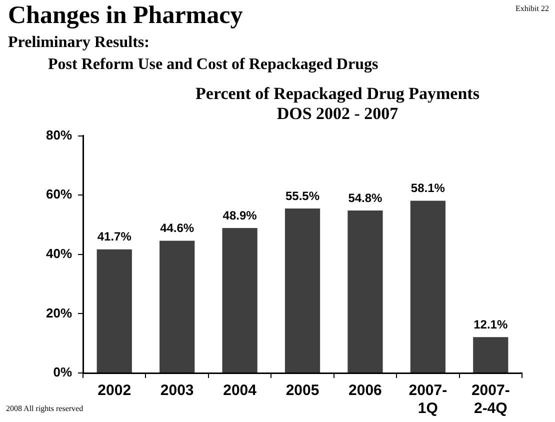 The height and width of the screenshot is (422, 555). Describe the element at coordinates (59, 312) in the screenshot. I see `y-tick-label: 20%` at that location.